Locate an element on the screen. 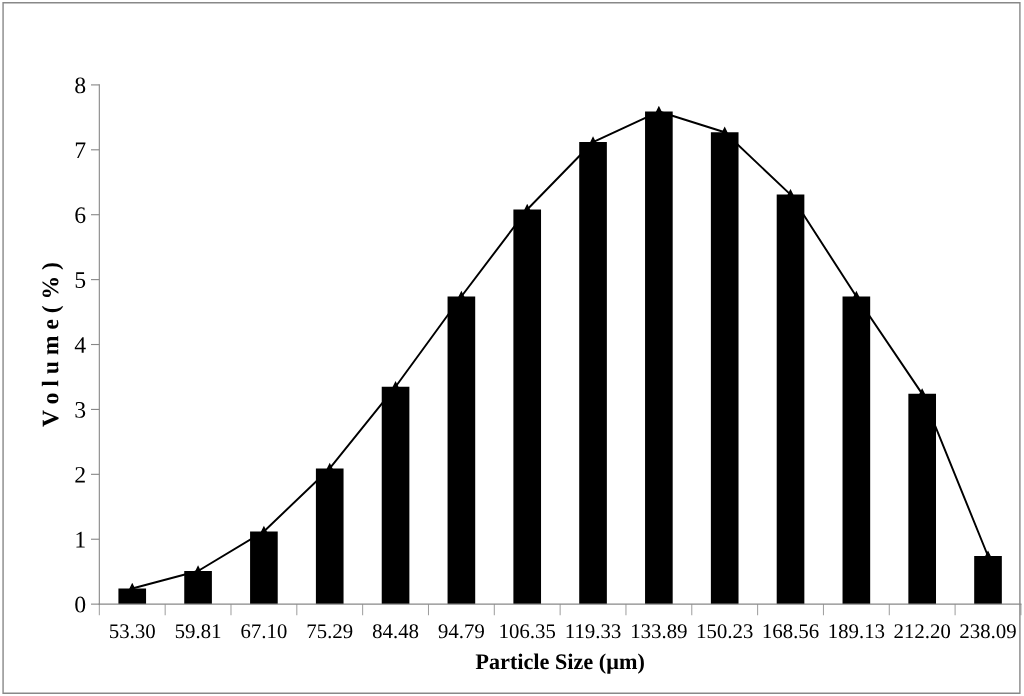 The image size is (1024, 696). x-tick-label: 59.81 is located at coordinates (198, 631).